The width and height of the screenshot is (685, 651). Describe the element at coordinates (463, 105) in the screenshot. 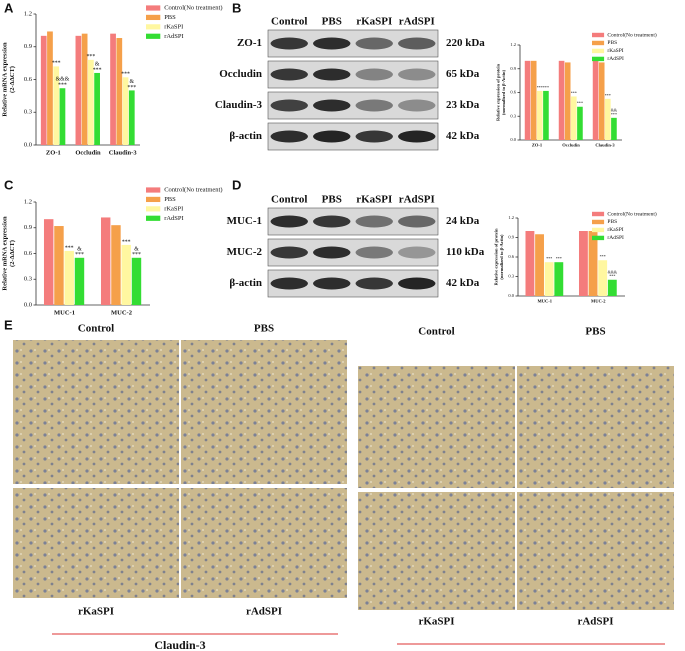

I see `blot-size-label: 23 kDa` at that location.